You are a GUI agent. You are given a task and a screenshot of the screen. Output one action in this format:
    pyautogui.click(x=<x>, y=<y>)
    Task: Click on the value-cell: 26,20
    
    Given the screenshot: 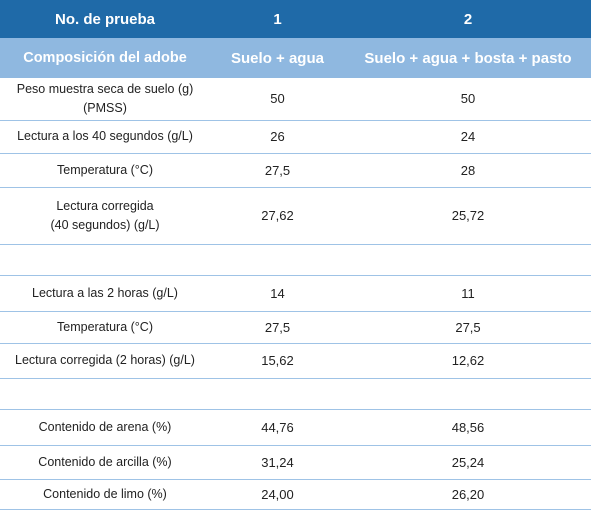 What is the action you would take?
    pyautogui.click(x=468, y=494)
    